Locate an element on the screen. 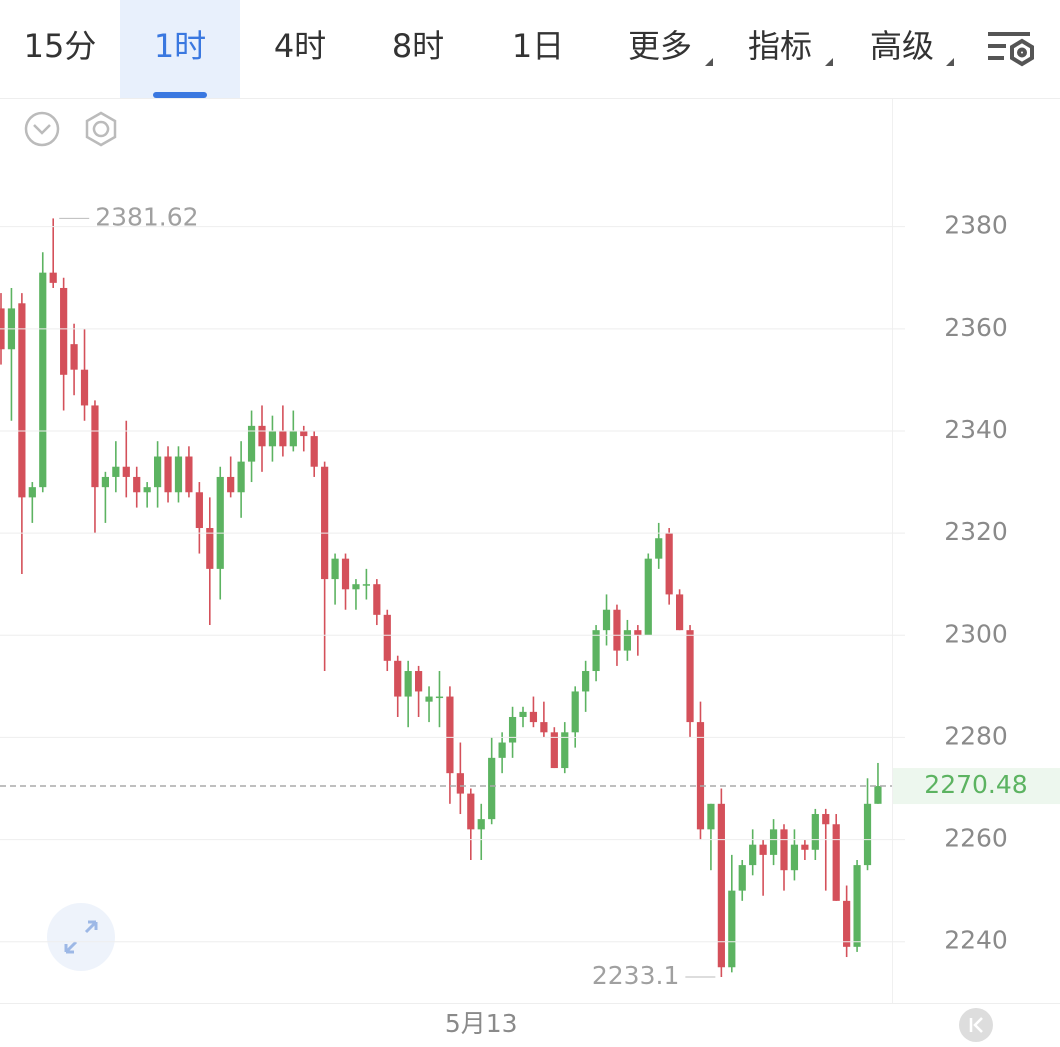 This screenshot has height=1047, width=1060. max-label: 2381.62 is located at coordinates (146, 216).